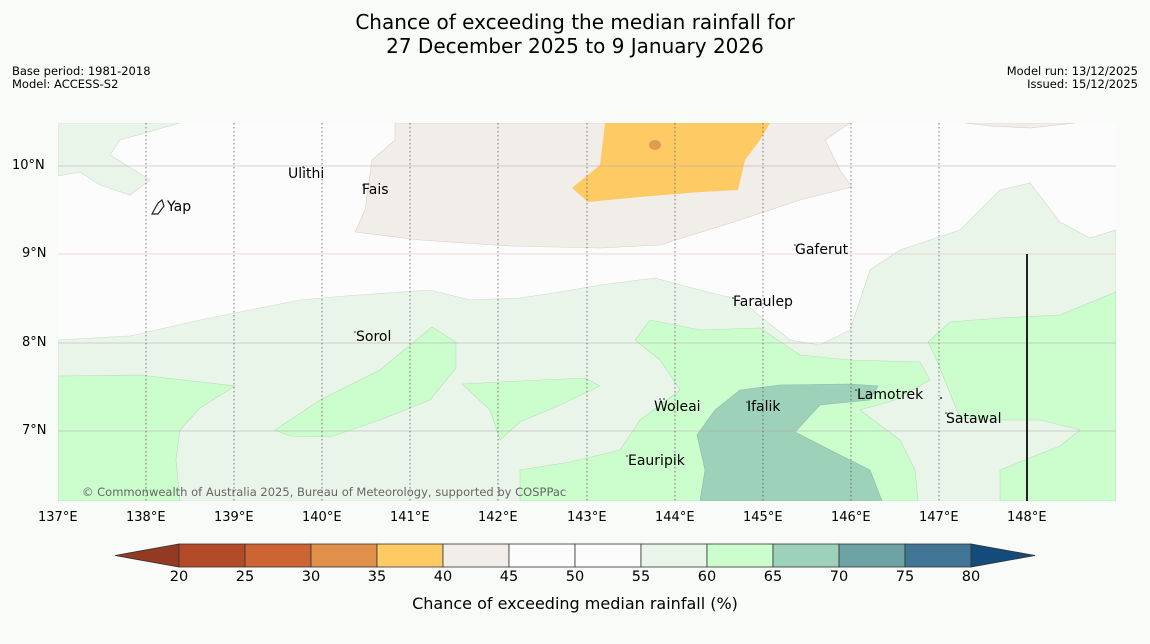 This screenshot has height=644, width=1150. Describe the element at coordinates (1027, 517) in the screenshot. I see `lon-tick-label: 148°E` at that location.